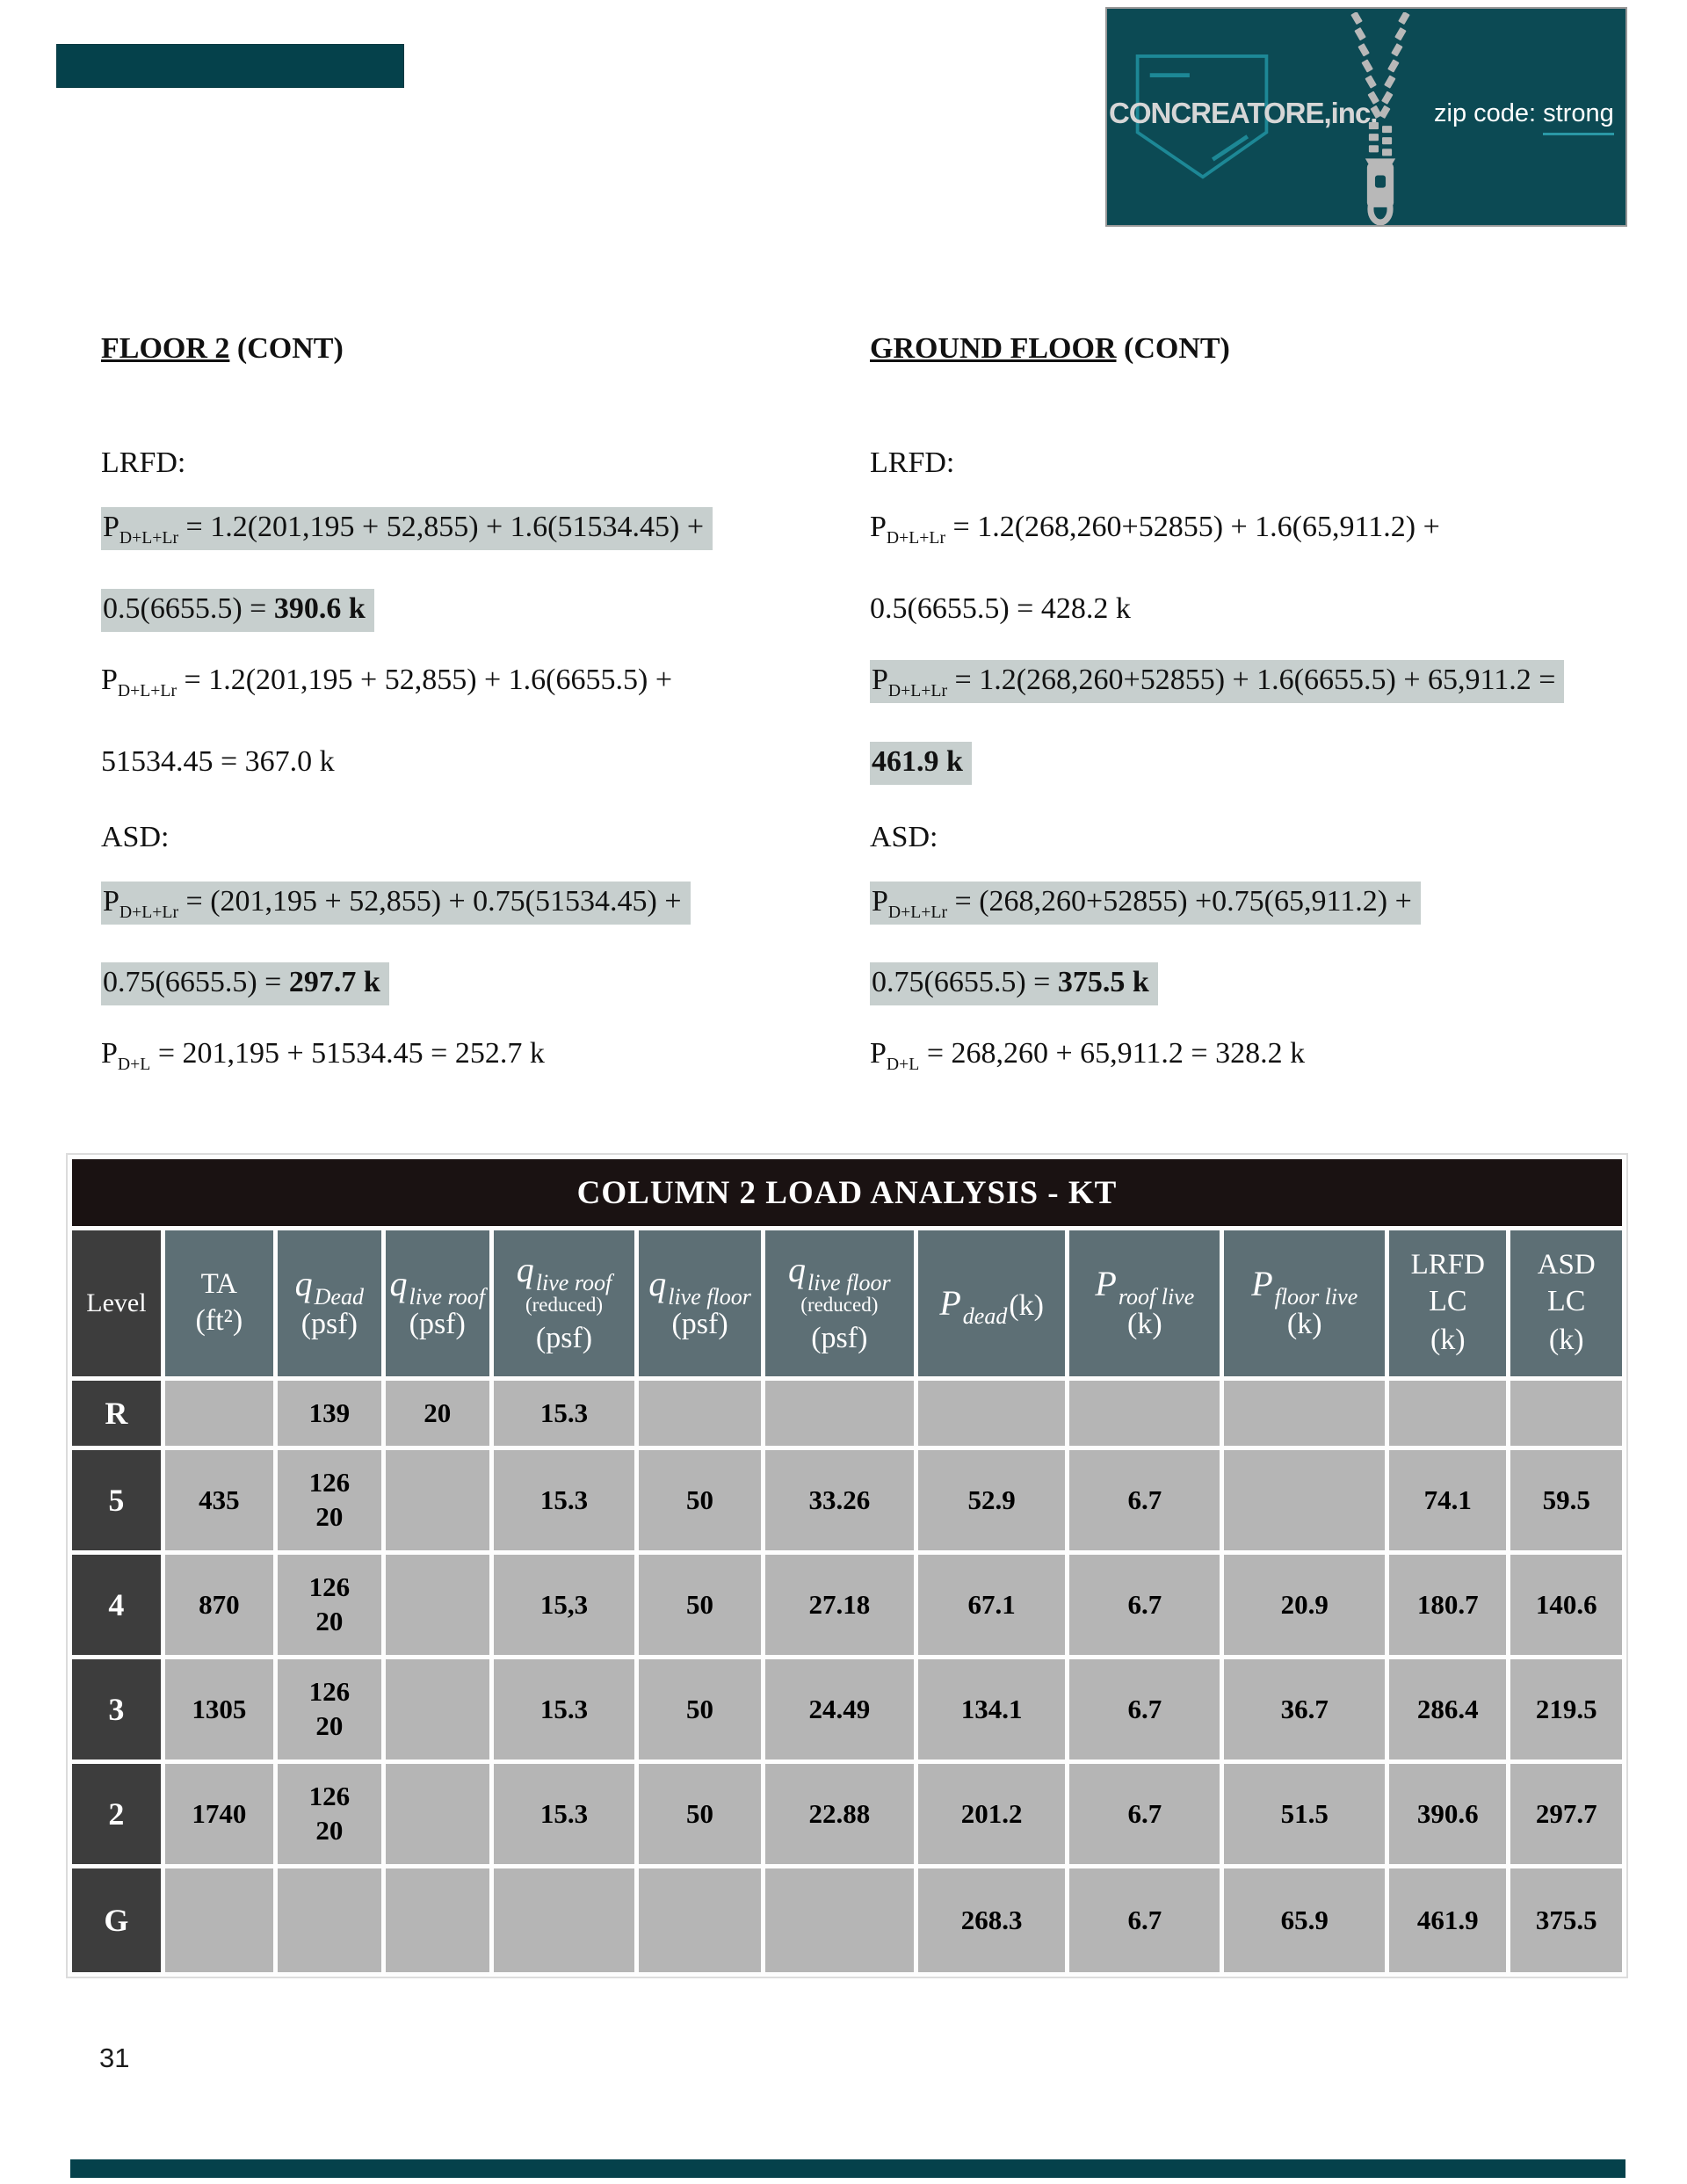  What do you see at coordinates (222, 349) in the screenshot?
I see `floor2-heading: FLOOR 2 (CONT)` at bounding box center [222, 349].